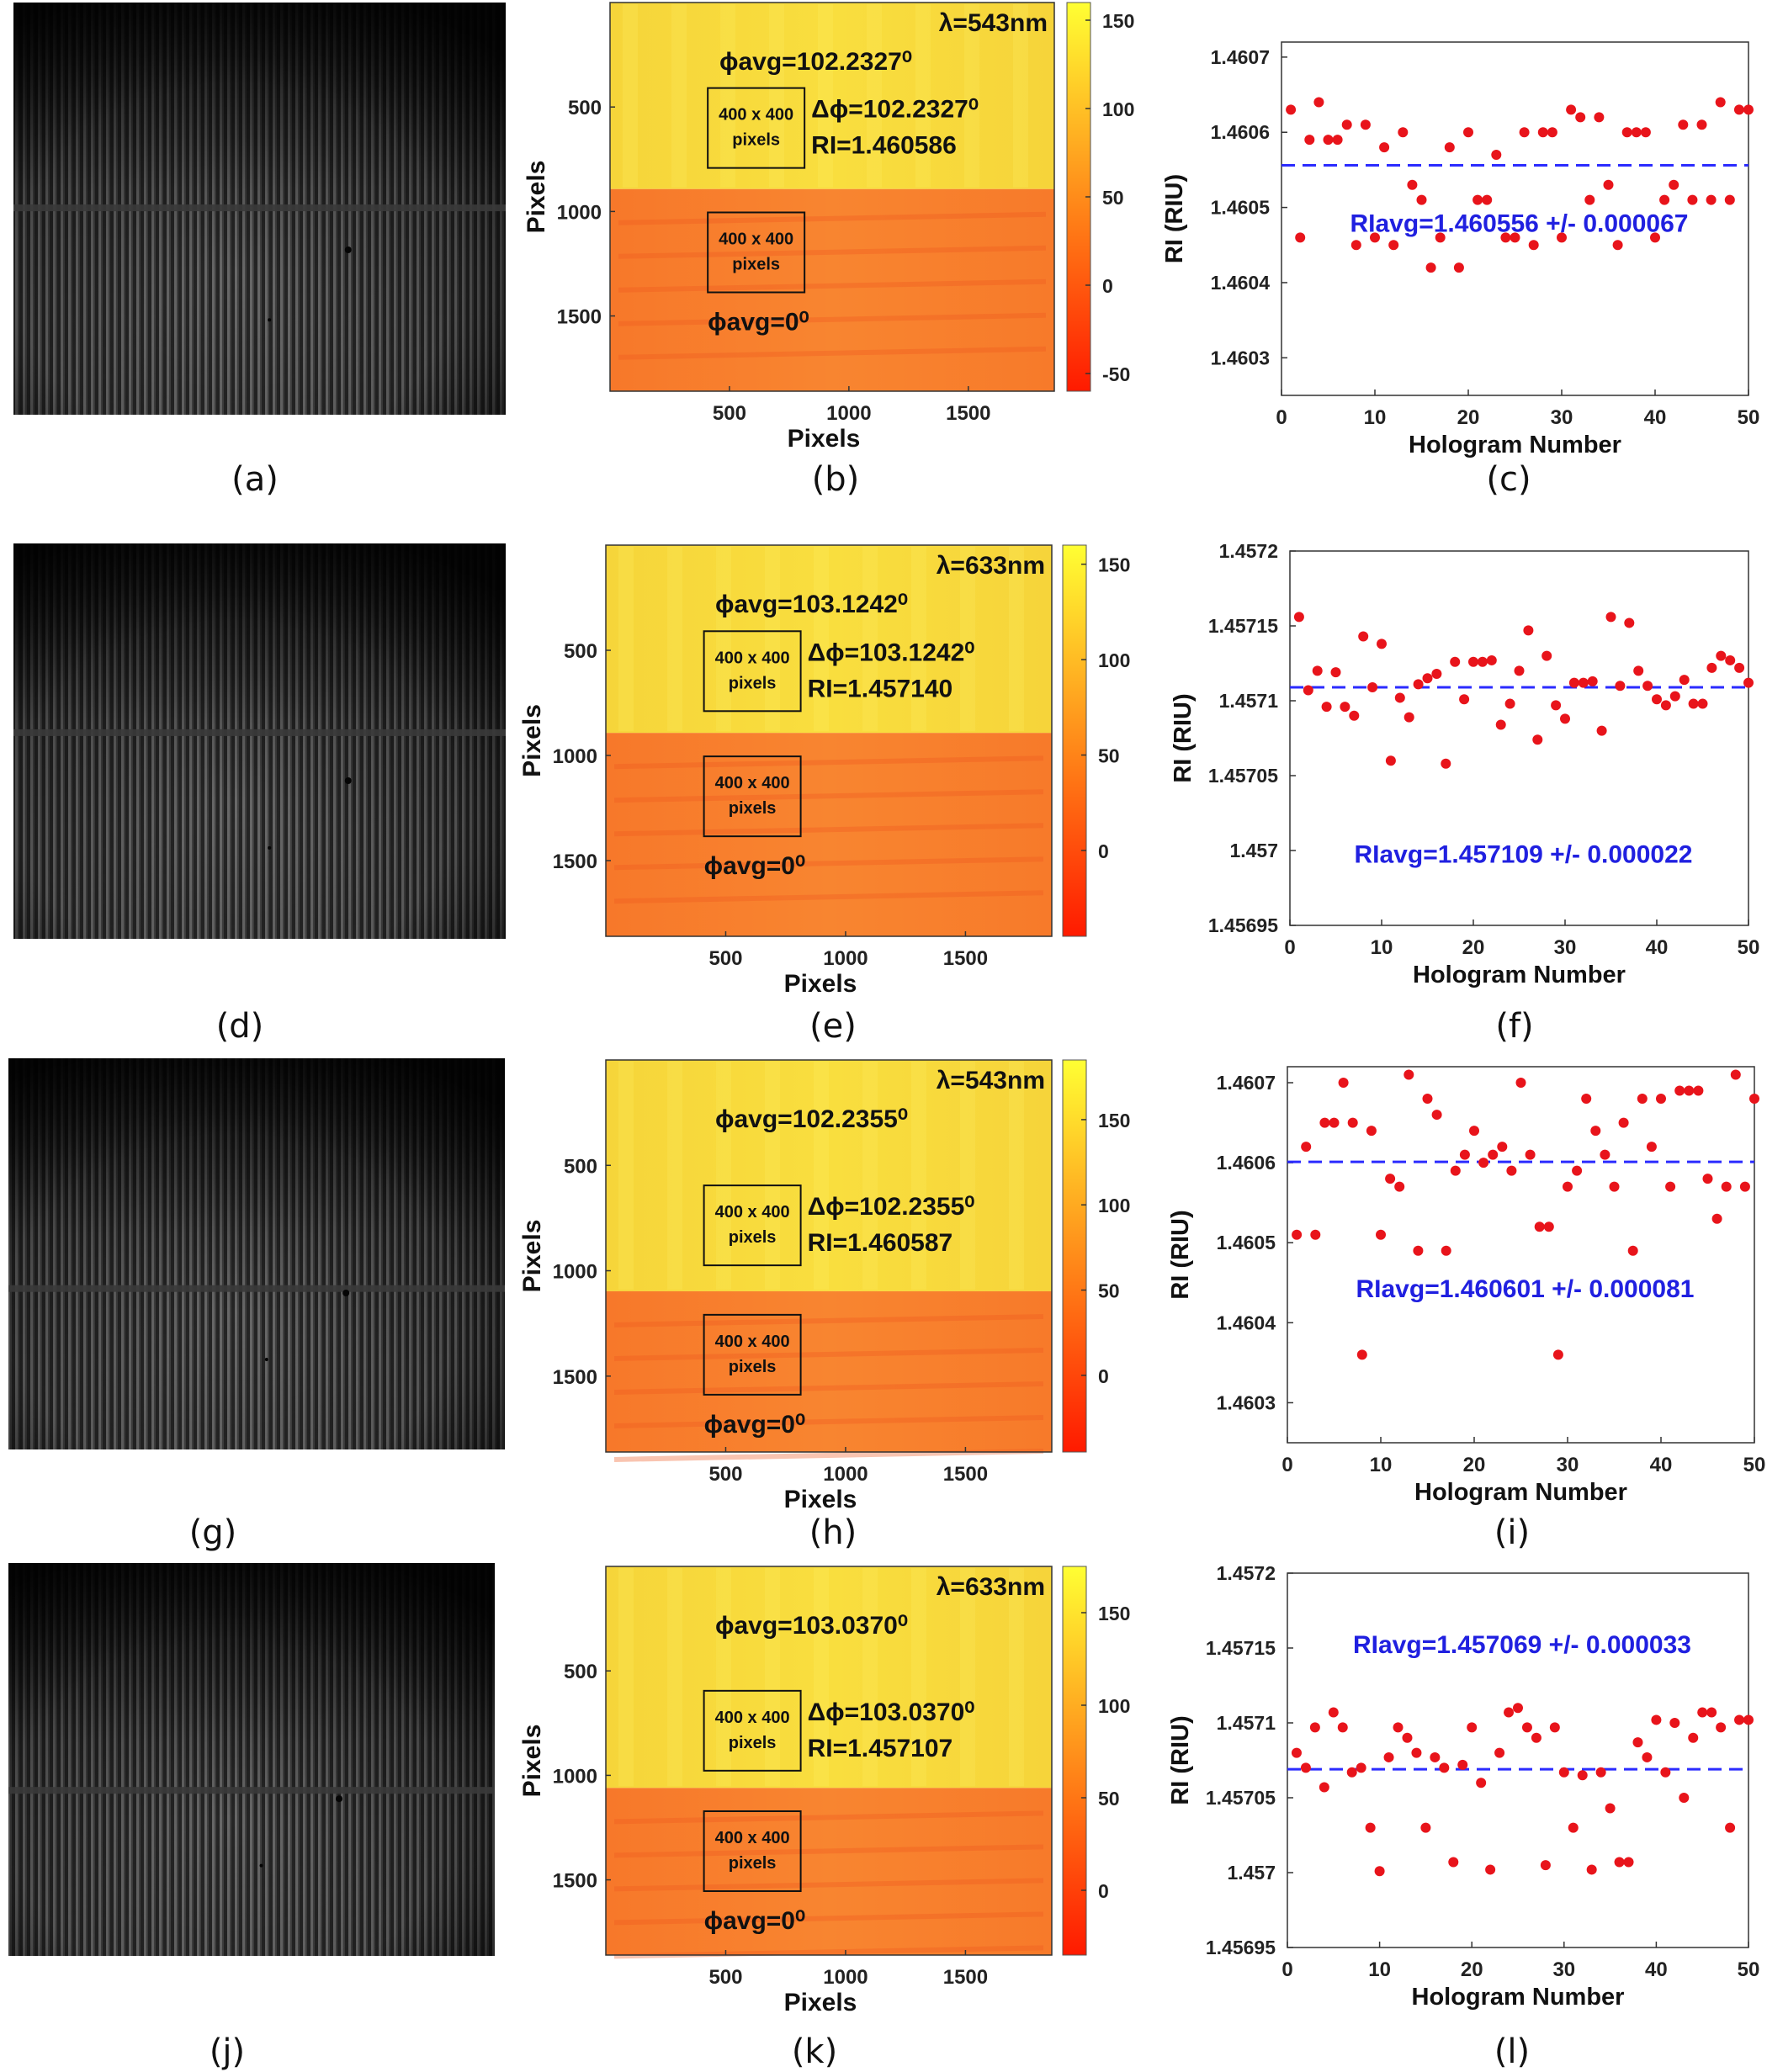 The width and height of the screenshot is (1767, 2072). I want to click on wavelength-label: λ=633nm, so click(991, 1587).